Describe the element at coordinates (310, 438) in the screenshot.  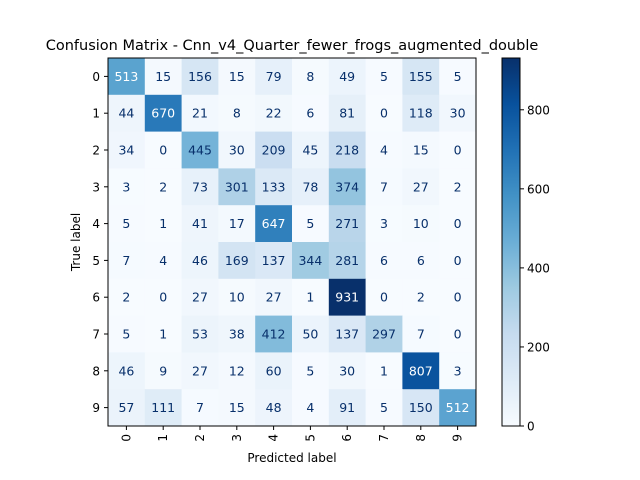
I see `x-tick-label: 5` at that location.